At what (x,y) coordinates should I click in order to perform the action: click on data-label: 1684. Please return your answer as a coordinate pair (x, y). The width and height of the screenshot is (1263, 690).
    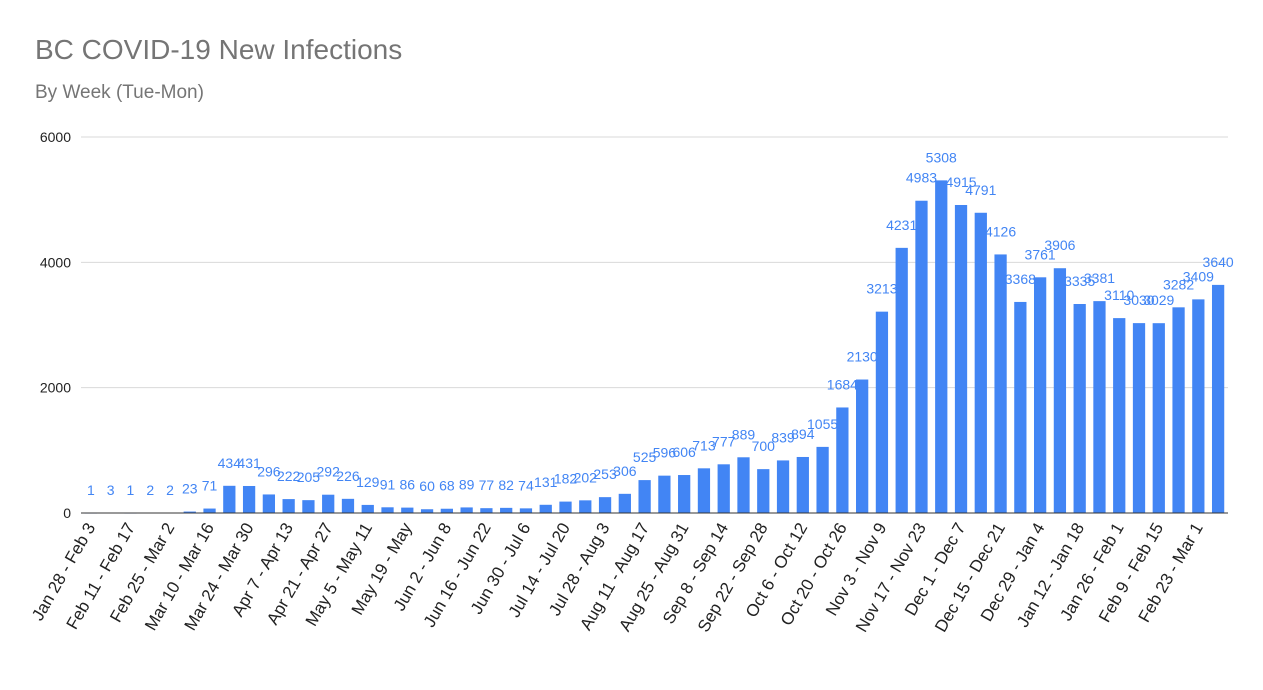
    Looking at the image, I should click on (842, 384).